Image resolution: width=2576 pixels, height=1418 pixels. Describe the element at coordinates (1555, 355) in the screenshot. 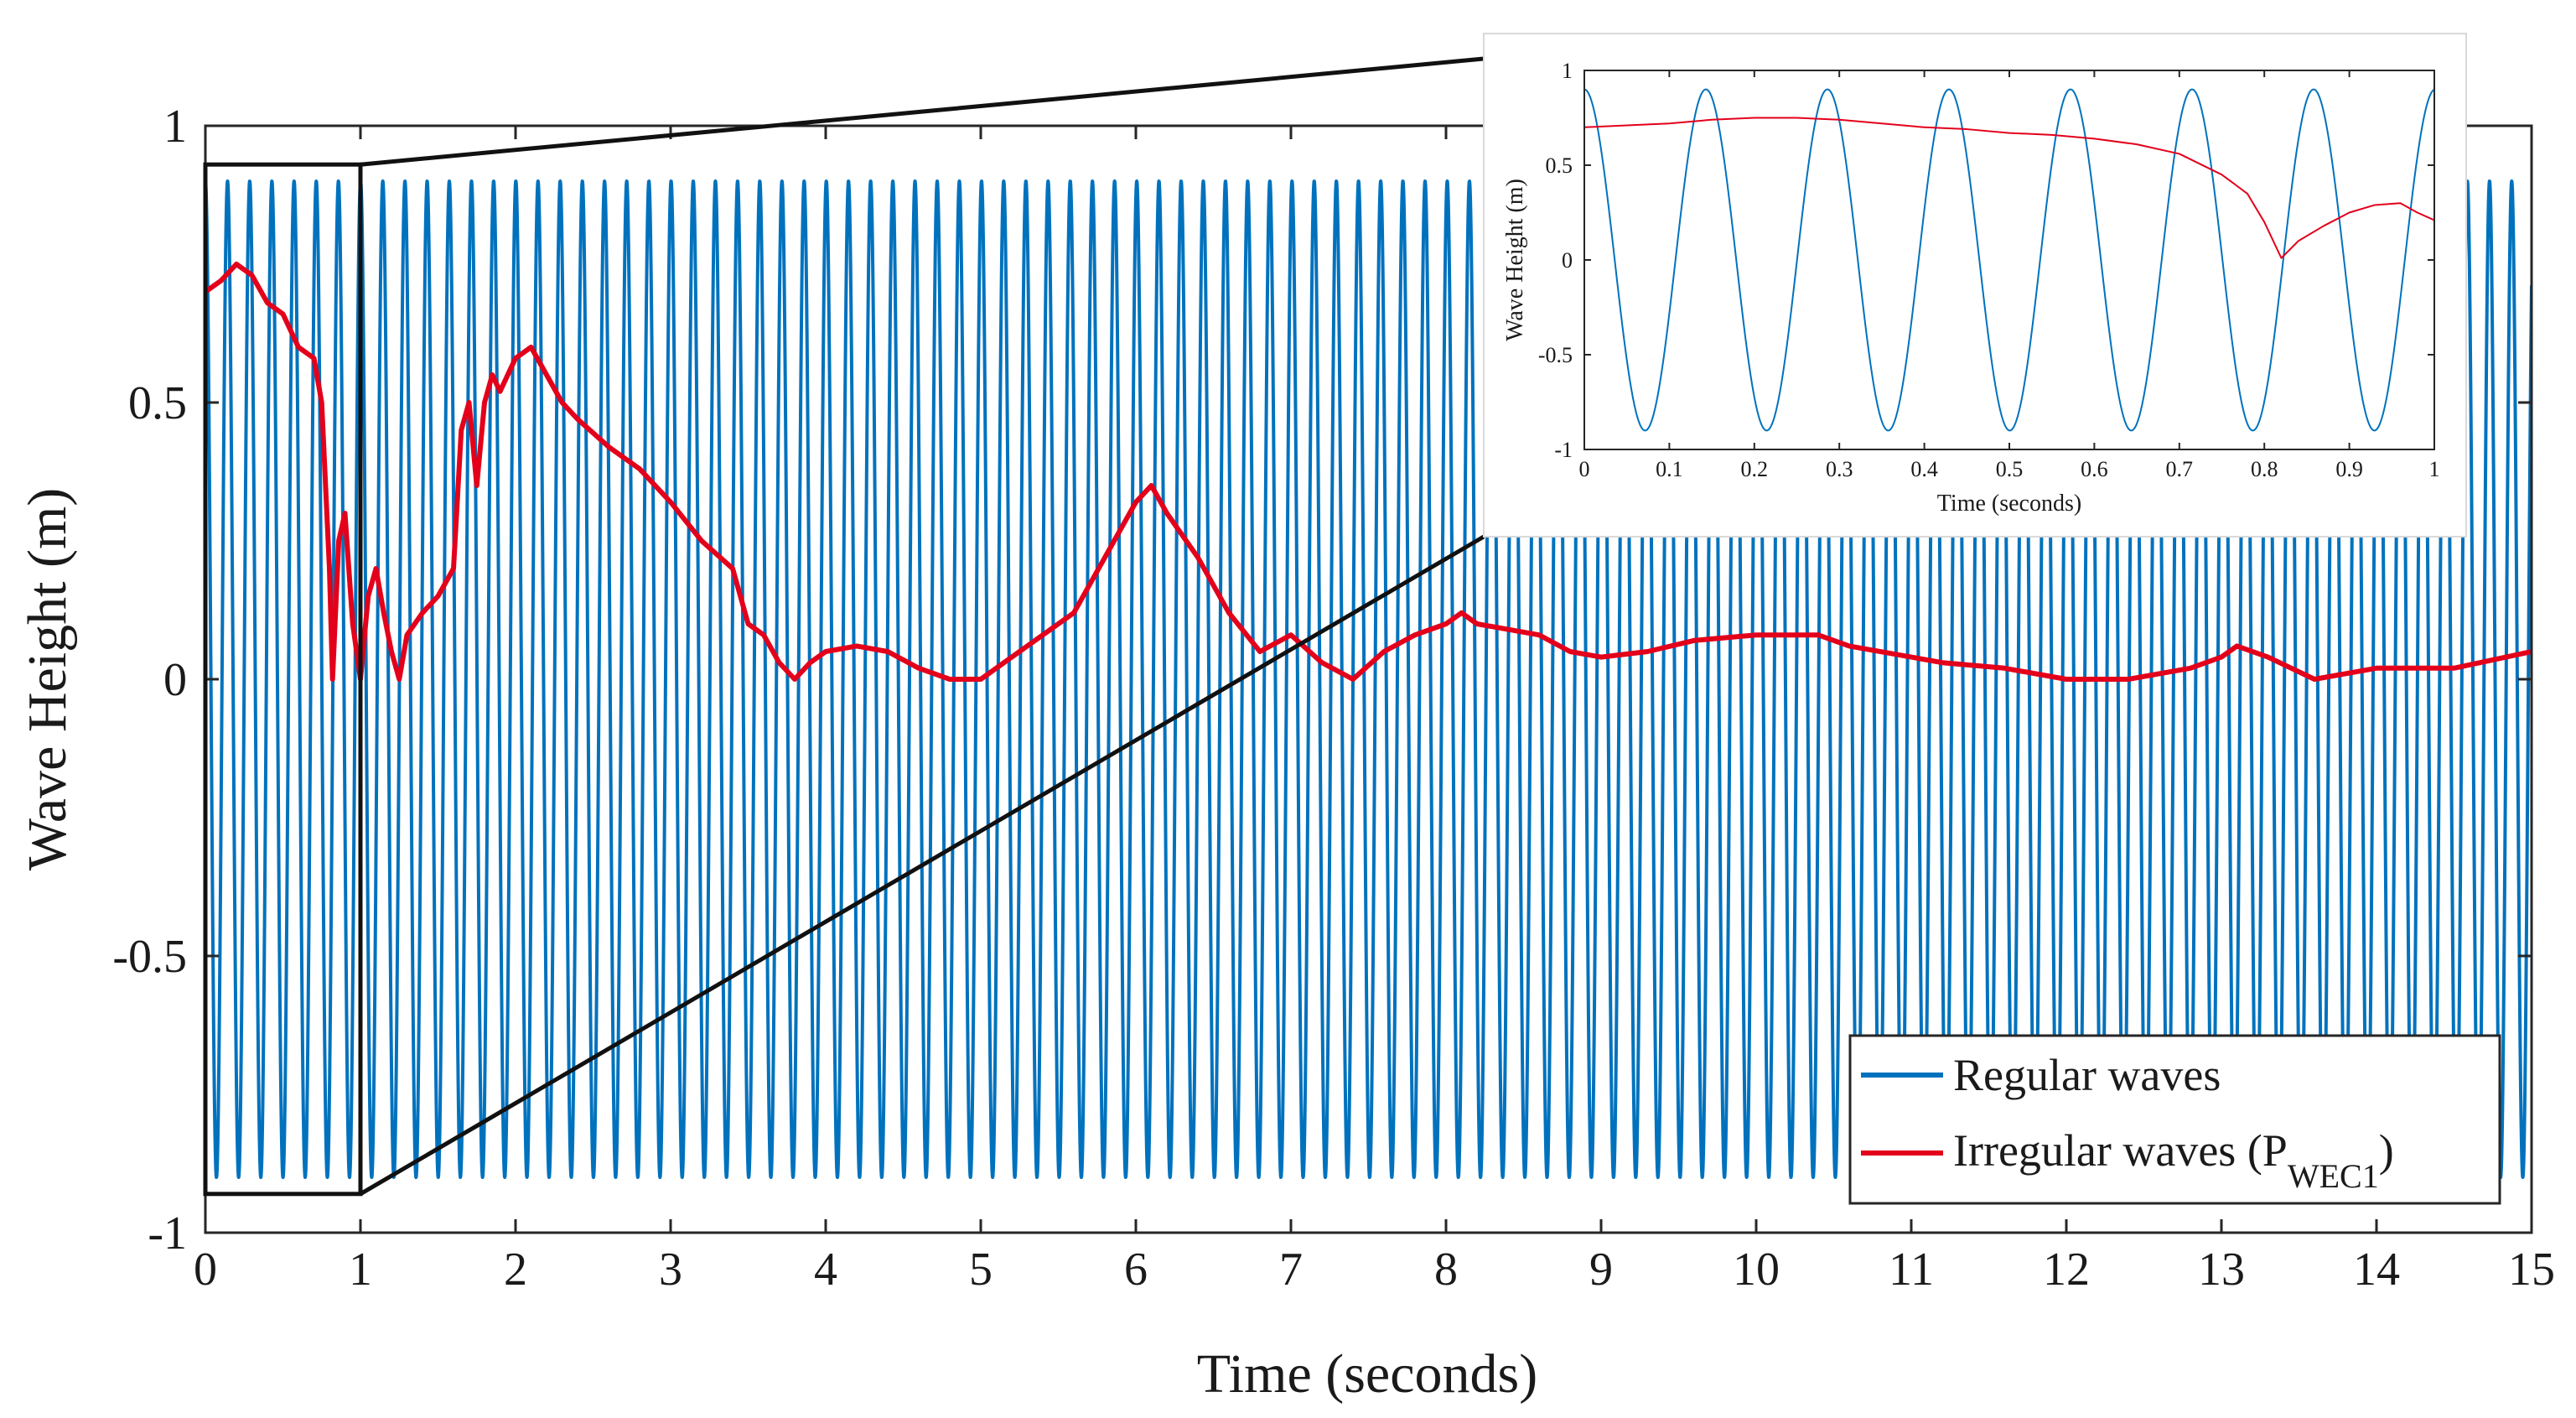

I see `inset-y-tick-label: -0.5` at that location.